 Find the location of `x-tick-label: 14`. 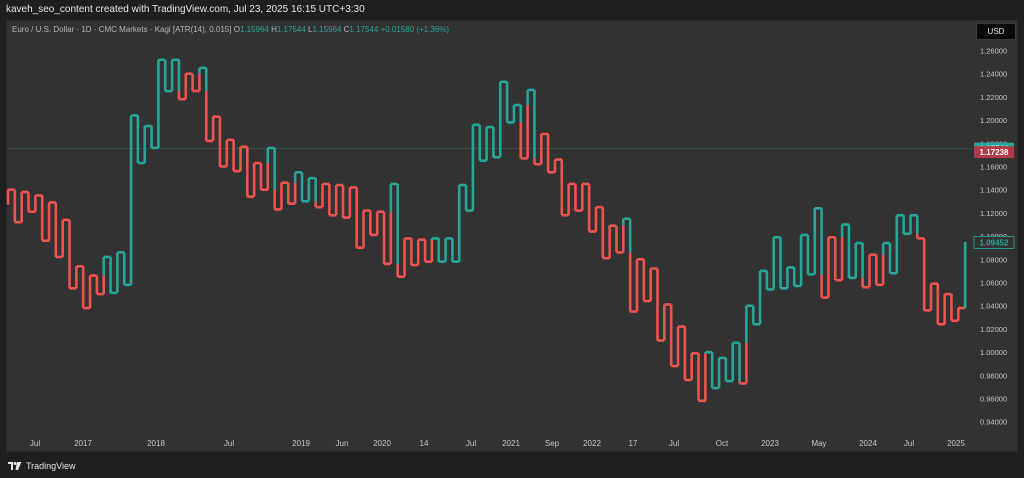

x-tick-label: 14 is located at coordinates (424, 443).